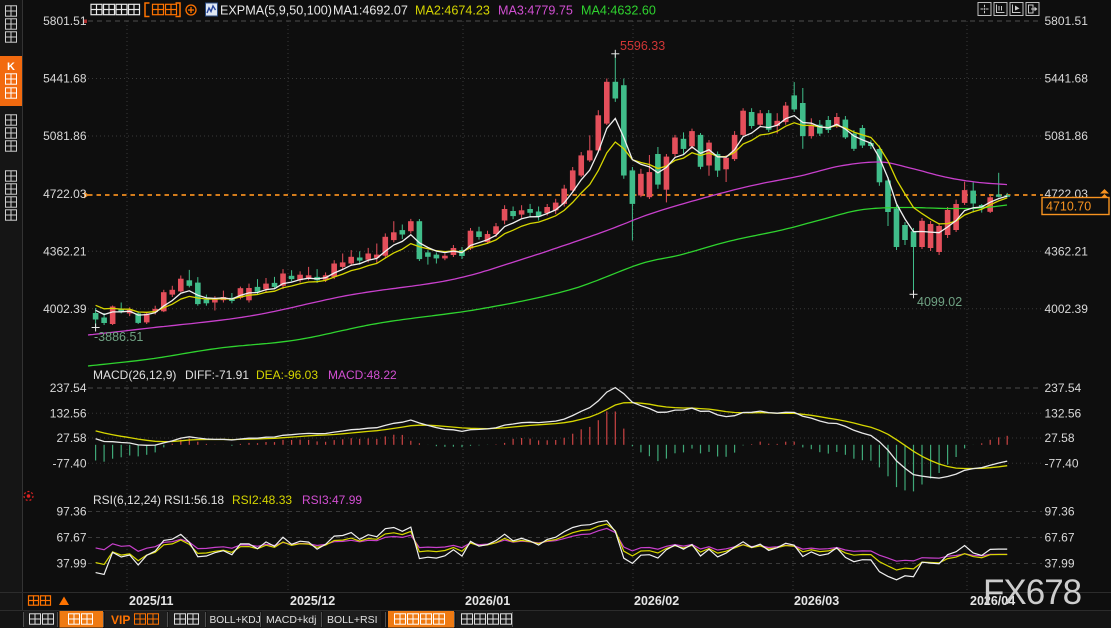 Image resolution: width=1111 pixels, height=628 pixels. I want to click on svg-text: 2026/03, so click(816, 601).